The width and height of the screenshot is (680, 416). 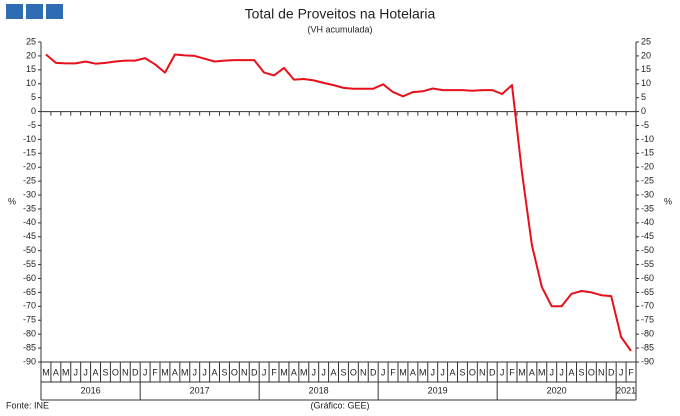 I want to click on y2-tick-label: -65, so click(x=647, y=292).